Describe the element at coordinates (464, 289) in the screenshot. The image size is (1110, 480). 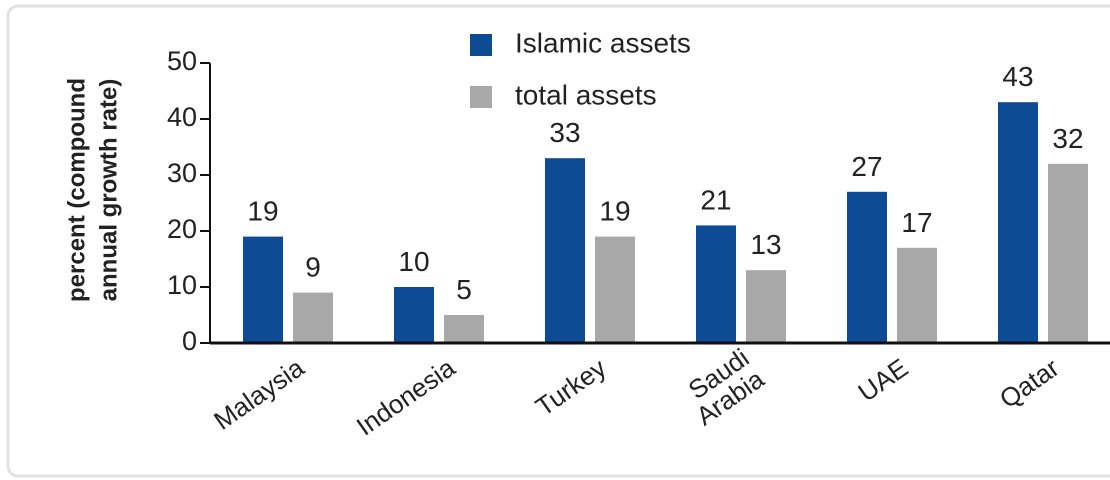
I see `value-label: 5` at that location.